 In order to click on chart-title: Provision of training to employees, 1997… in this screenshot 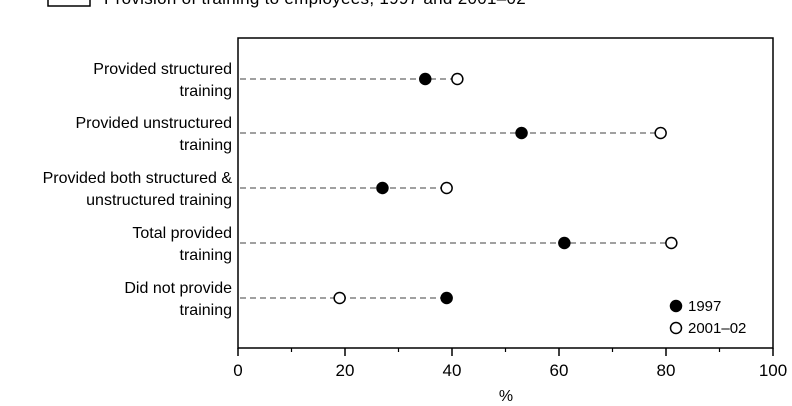, I will do `click(315, 4)`.